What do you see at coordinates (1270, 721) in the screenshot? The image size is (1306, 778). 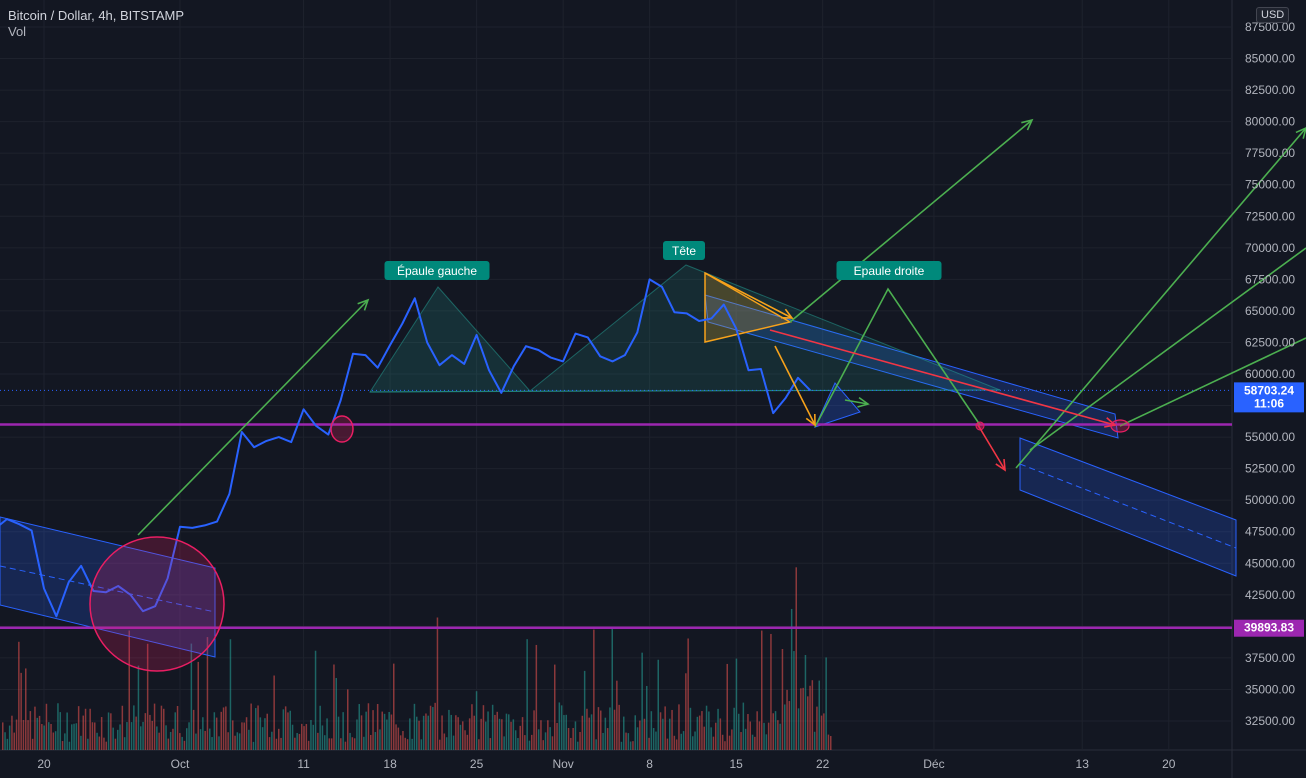 I see `price-tick-label: 32500.00` at bounding box center [1270, 721].